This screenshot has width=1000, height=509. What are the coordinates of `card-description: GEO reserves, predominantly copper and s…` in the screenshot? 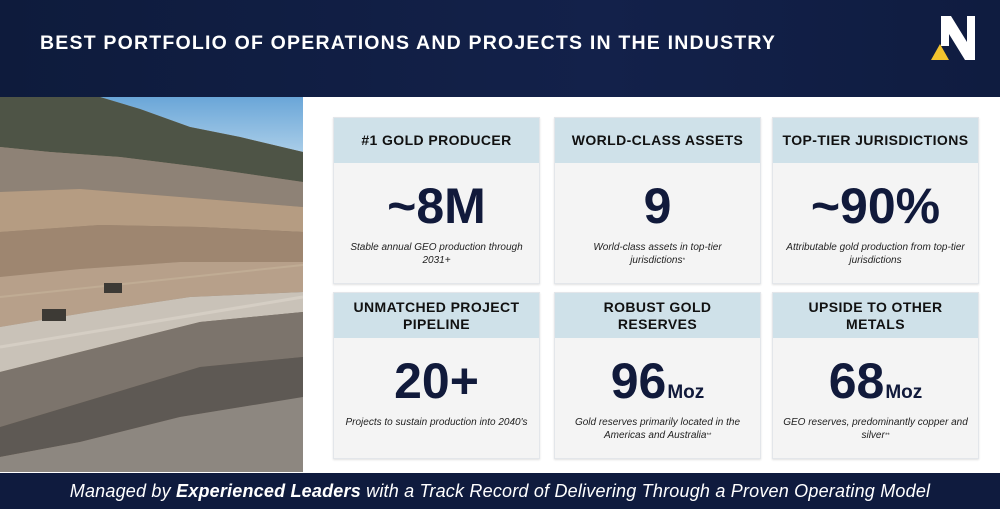 It's located at (875, 429).